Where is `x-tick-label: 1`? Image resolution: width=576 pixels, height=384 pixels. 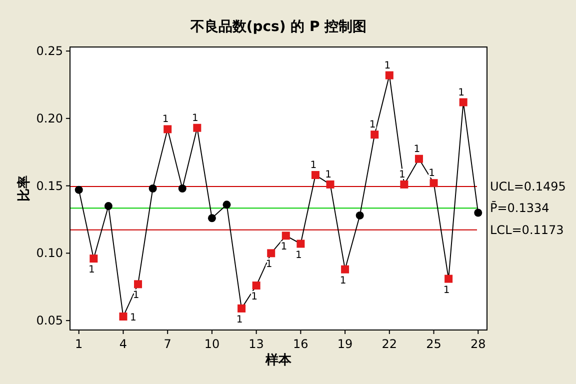 x-tick-label: 1 is located at coordinates (79, 344).